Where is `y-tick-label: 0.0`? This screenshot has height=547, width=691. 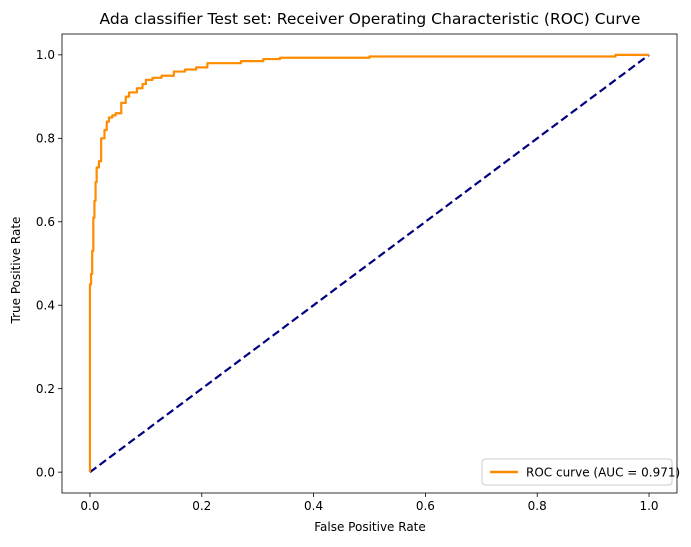 y-tick-label: 0.0 is located at coordinates (45, 472).